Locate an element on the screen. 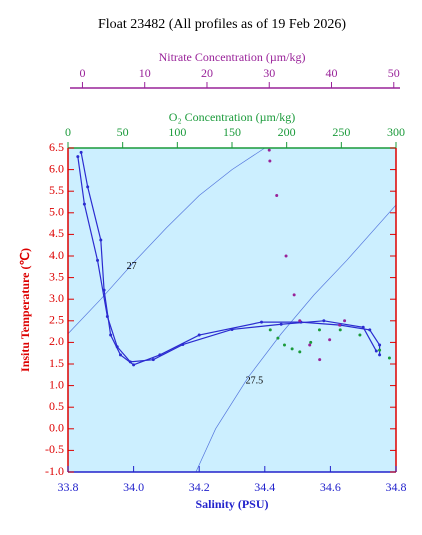  o2-axis-label: O₂ Concentration (µm/kg) is located at coordinates (232, 117).